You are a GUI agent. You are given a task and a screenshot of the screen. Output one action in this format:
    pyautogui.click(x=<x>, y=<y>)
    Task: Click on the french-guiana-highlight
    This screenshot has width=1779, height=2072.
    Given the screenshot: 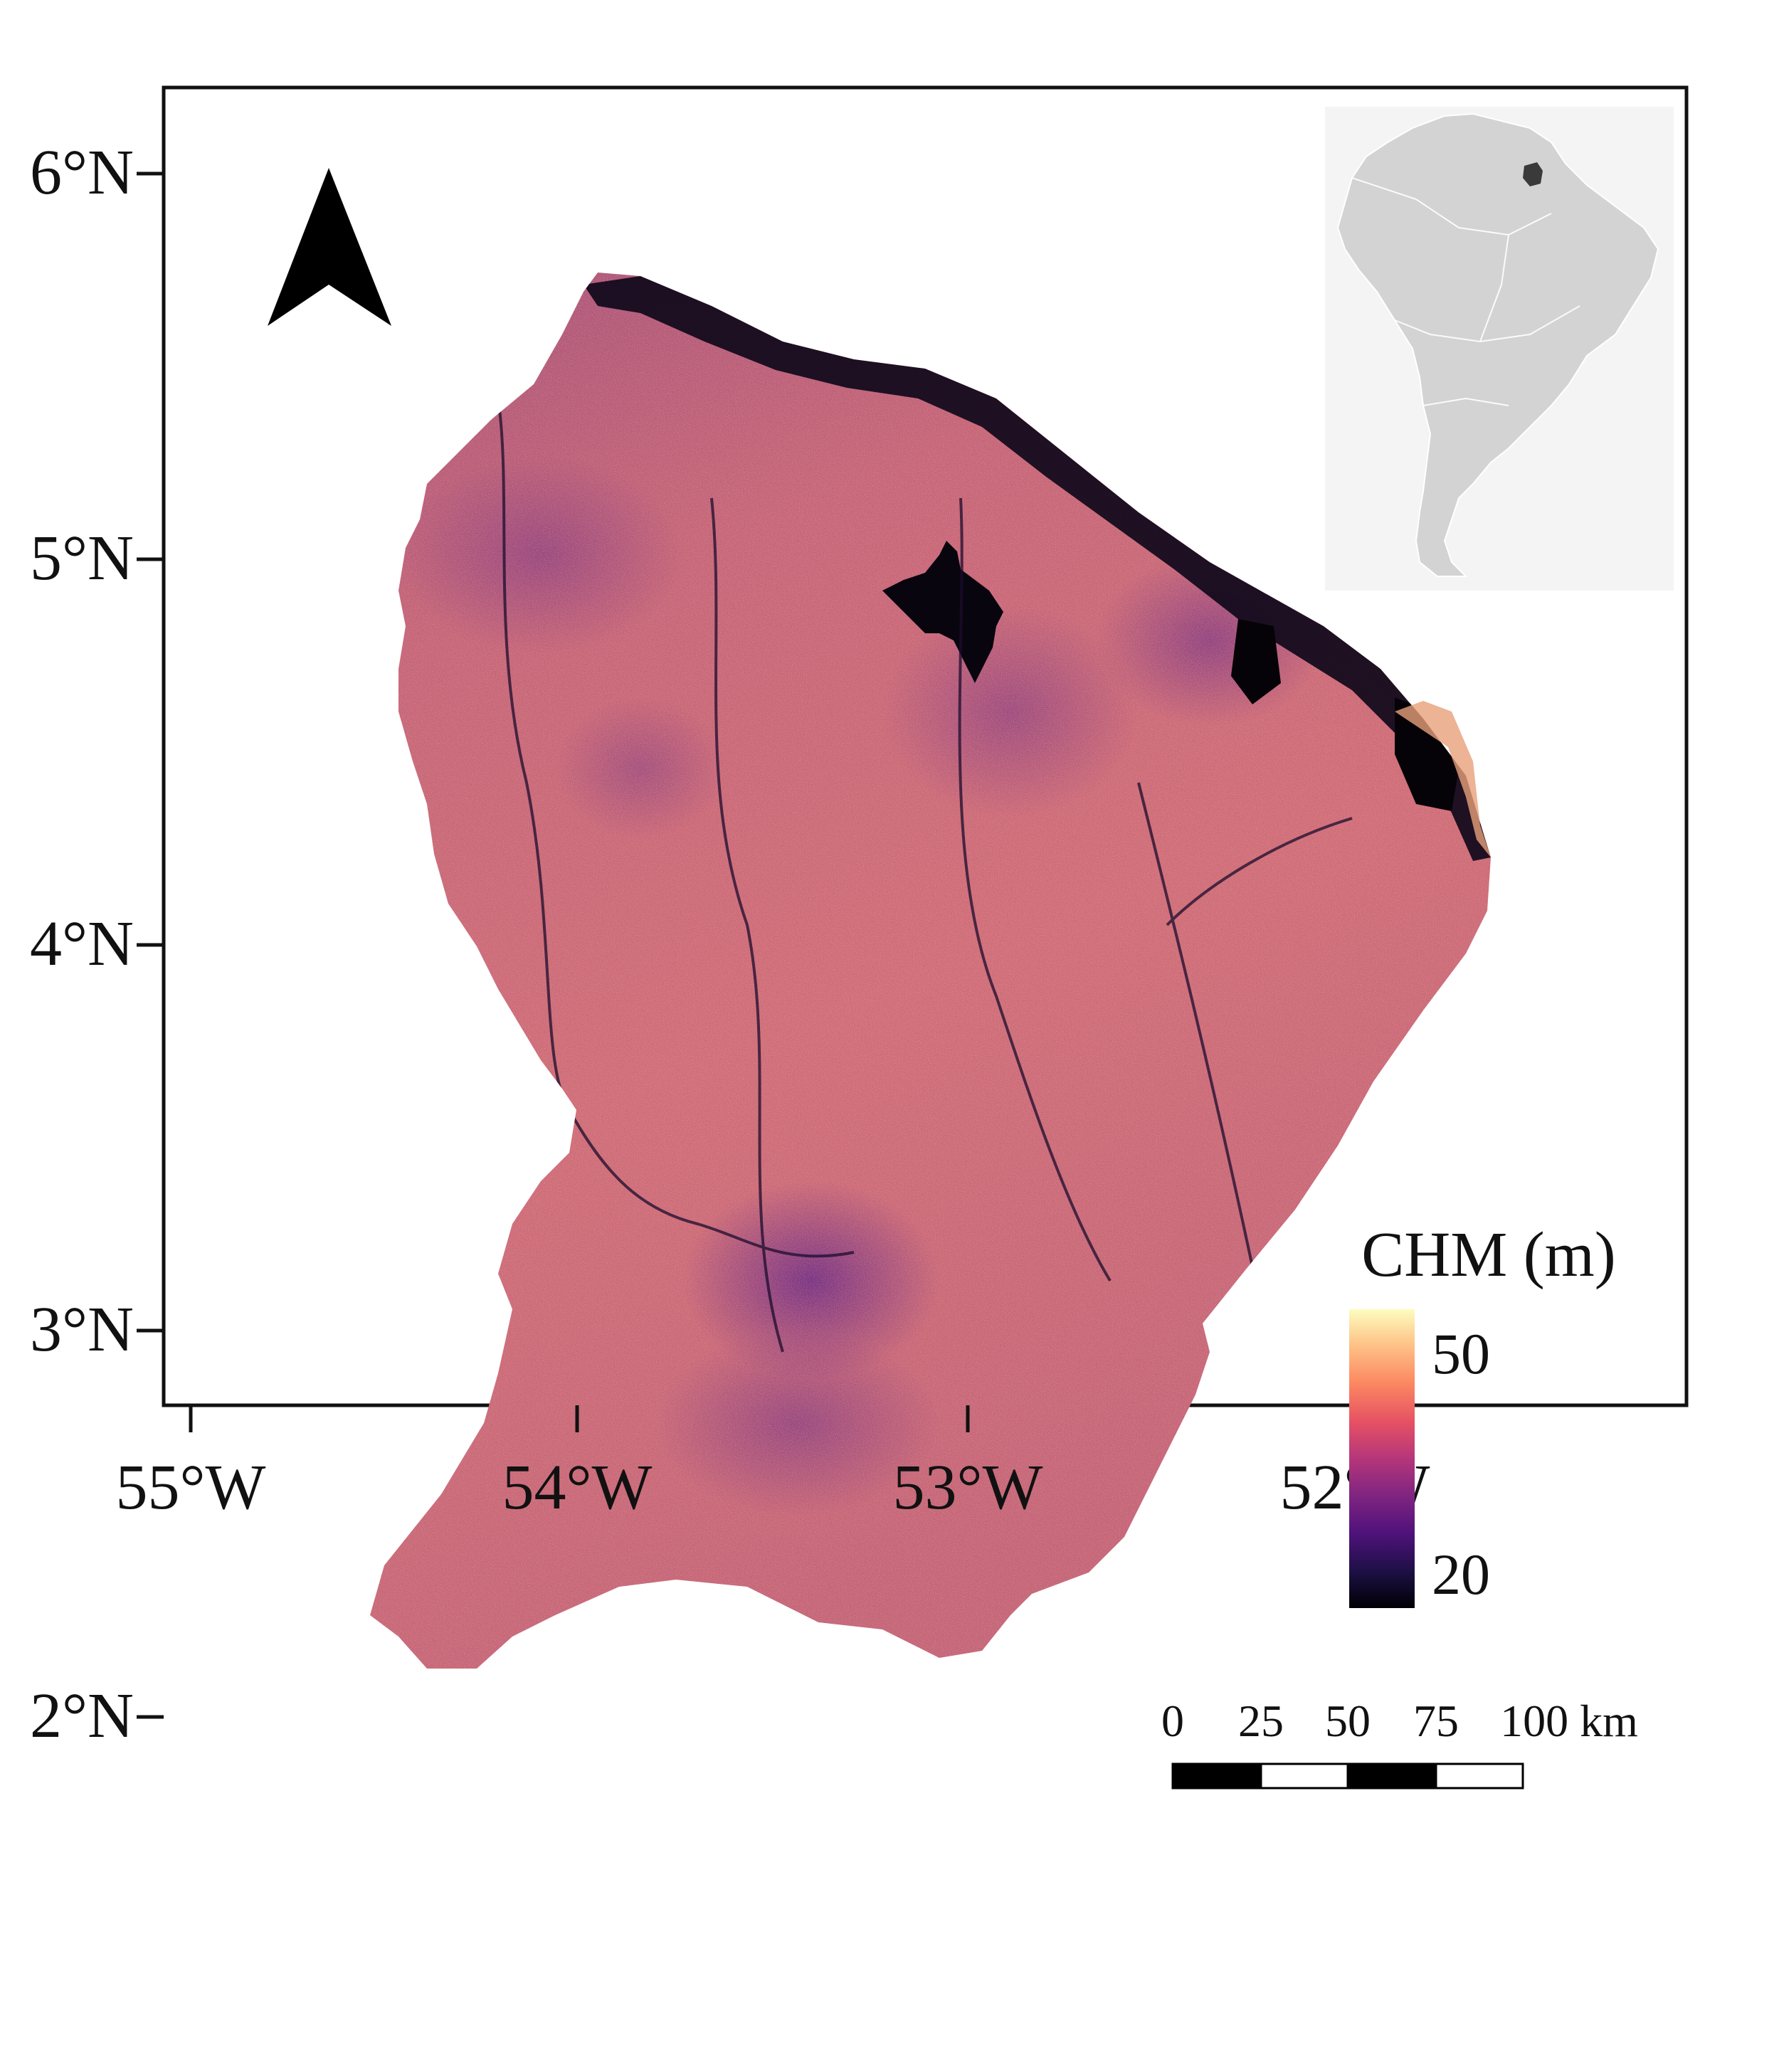 What is the action you would take?
    pyautogui.click(x=1533, y=174)
    